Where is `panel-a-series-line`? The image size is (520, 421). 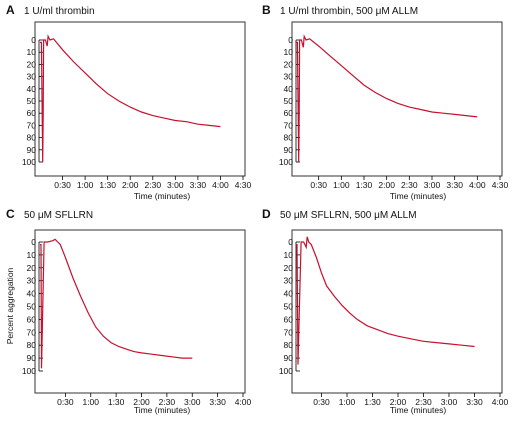
panel-a-series-line is located at coordinates (130, 98).